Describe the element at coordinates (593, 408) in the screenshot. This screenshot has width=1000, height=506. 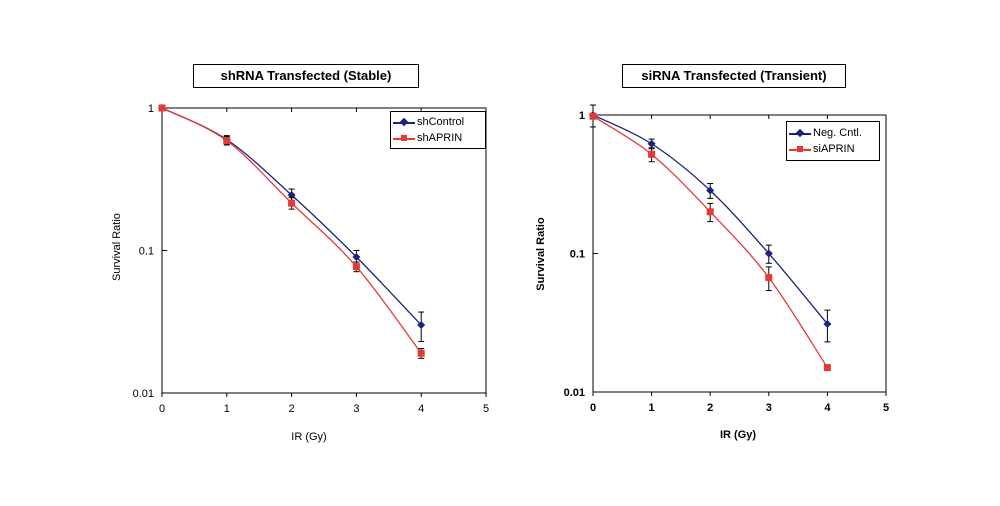
I see `chart-2-x-tick-label: 0` at that location.